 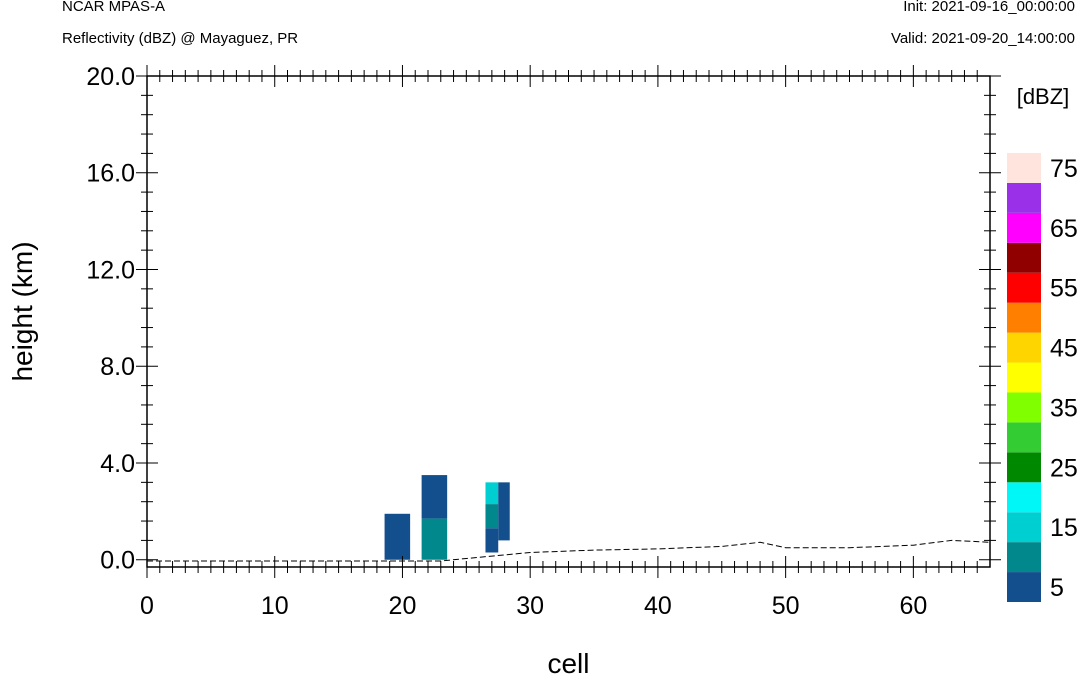 What do you see at coordinates (658, 606) in the screenshot?
I see `x-tick-label: 40` at bounding box center [658, 606].